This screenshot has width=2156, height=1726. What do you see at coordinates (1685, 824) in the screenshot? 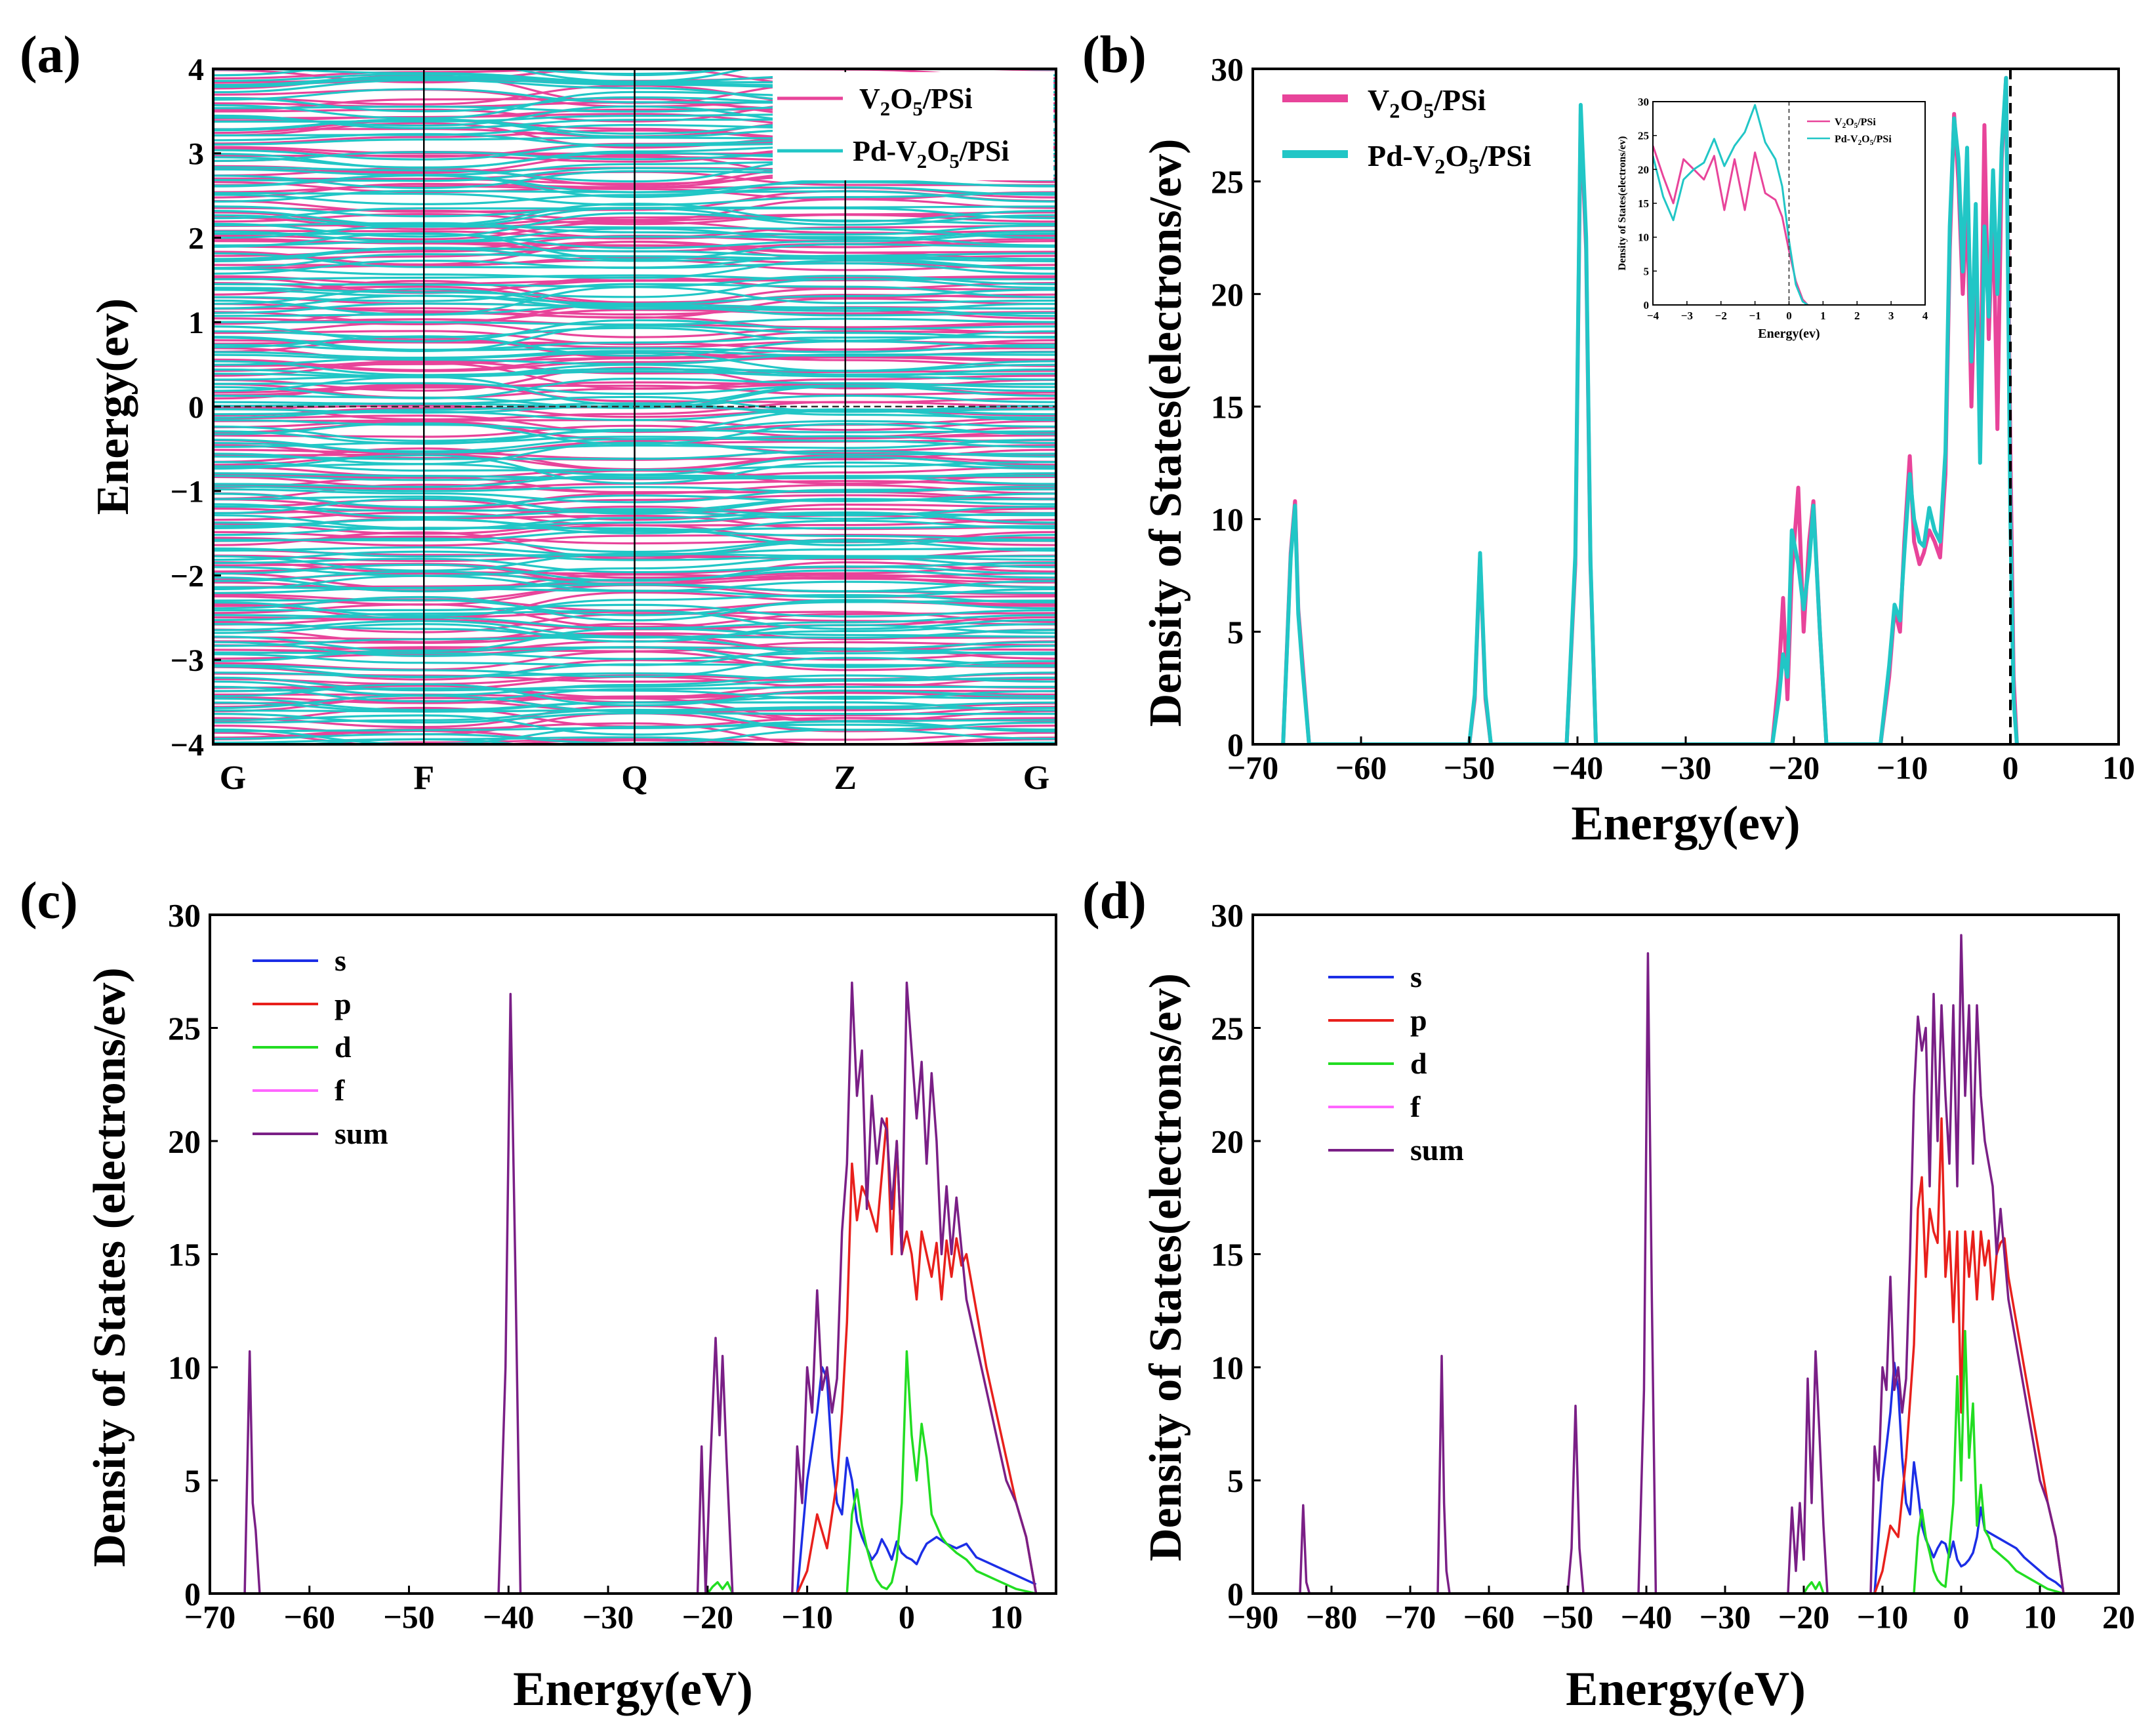
I see `dos-xlabel: Energy(ev)` at bounding box center [1685, 824].